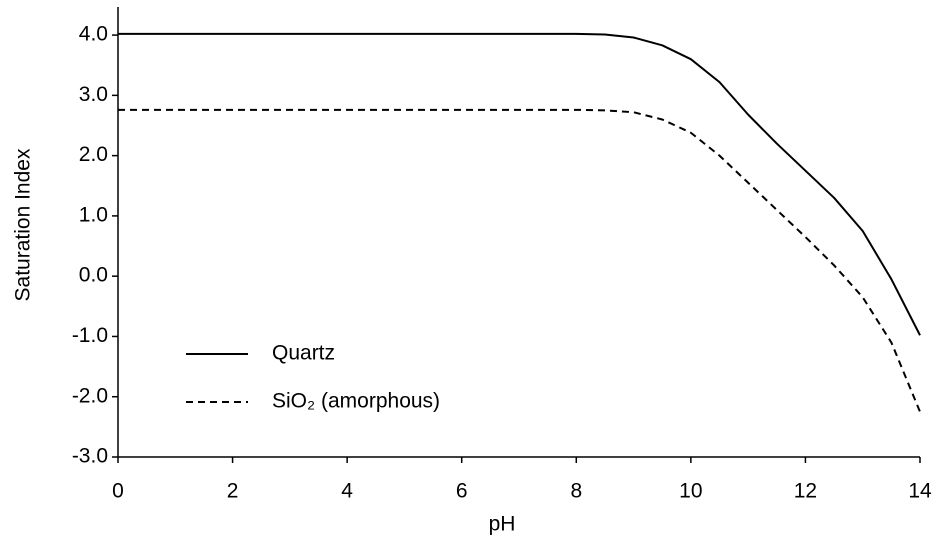  What do you see at coordinates (93, 154) in the screenshot?
I see `y-tick-label: 2.0` at bounding box center [93, 154].